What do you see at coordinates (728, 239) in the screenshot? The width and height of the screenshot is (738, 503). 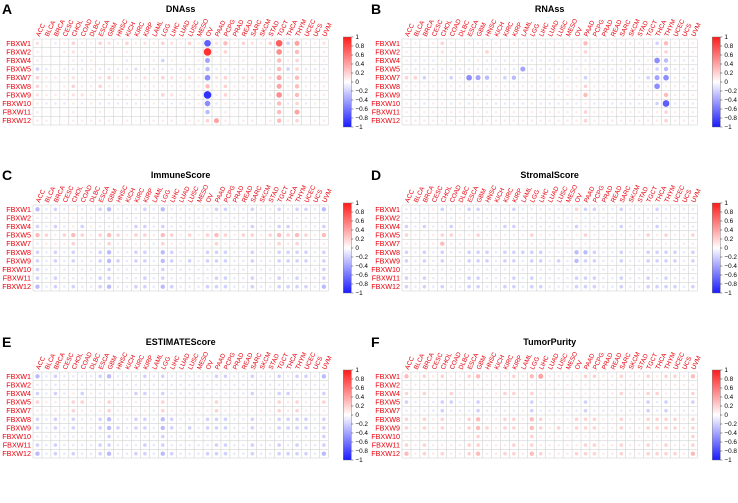 I see `legend-tick-label: 0.2` at bounding box center [728, 239].